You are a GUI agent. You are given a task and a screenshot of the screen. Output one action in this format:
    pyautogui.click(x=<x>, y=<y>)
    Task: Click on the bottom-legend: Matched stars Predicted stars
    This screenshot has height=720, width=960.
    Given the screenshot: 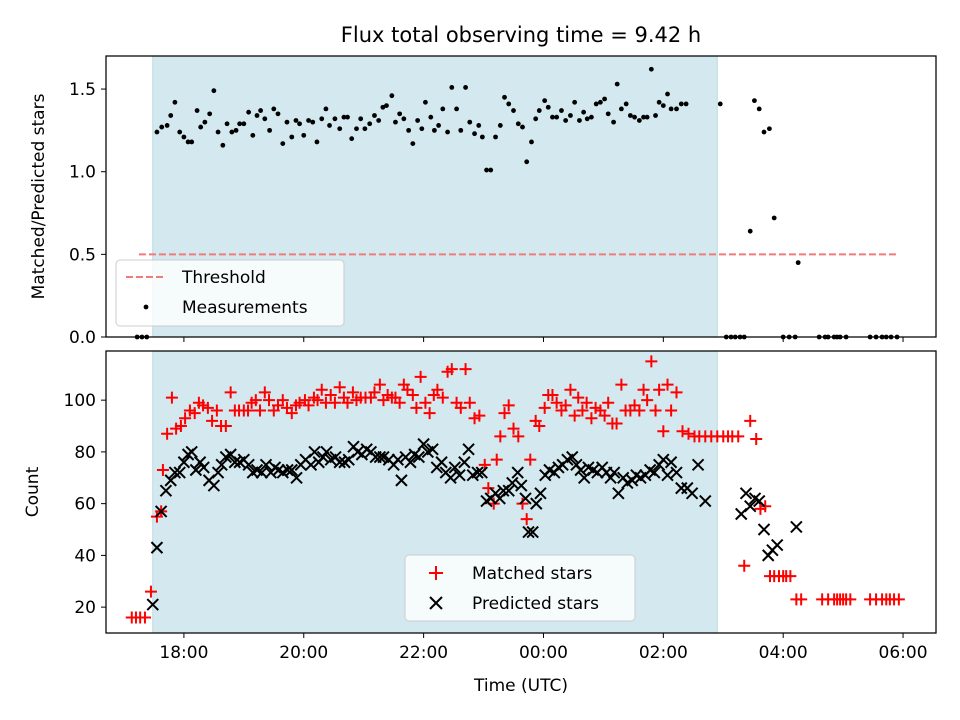 What is the action you would take?
    pyautogui.click(x=520, y=588)
    